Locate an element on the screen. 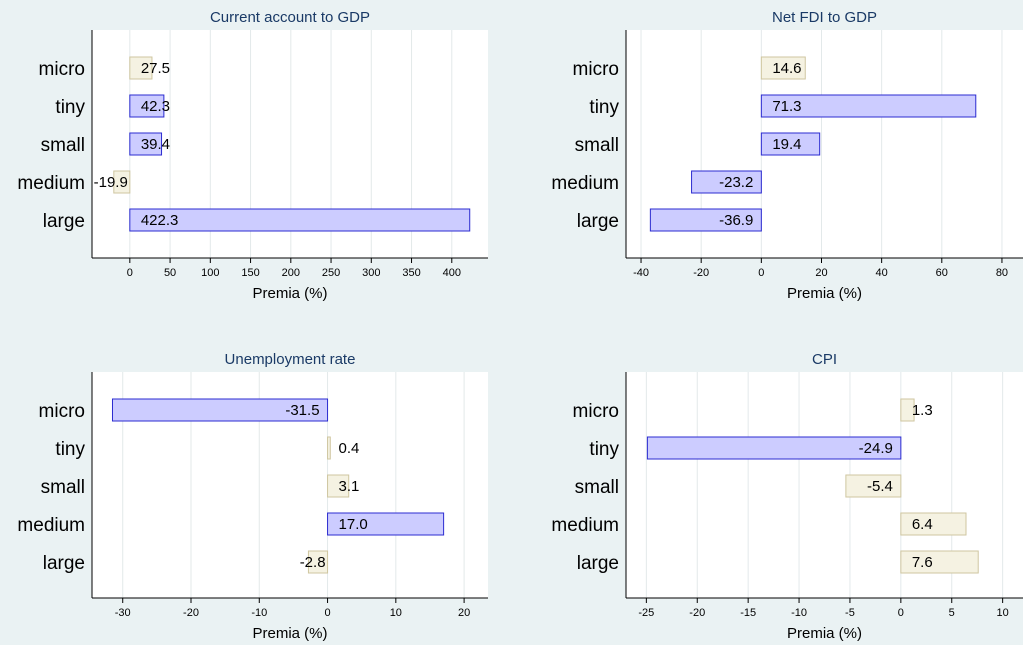 The image size is (1023, 645). value-label: -31.5 is located at coordinates (302, 410).